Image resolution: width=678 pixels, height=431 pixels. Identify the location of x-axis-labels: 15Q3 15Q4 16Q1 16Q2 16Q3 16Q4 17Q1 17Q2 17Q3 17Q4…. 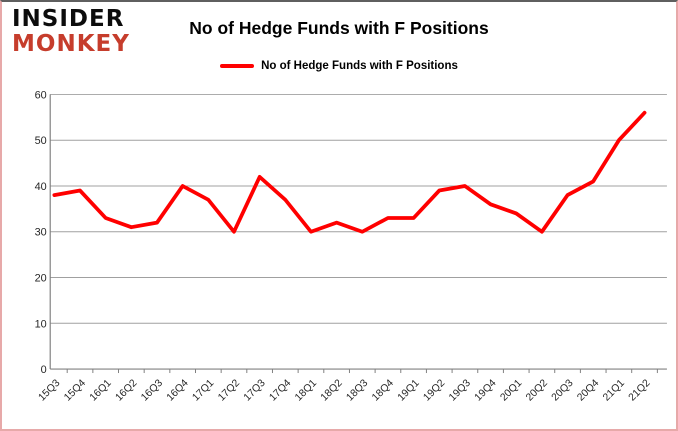
(345, 391).